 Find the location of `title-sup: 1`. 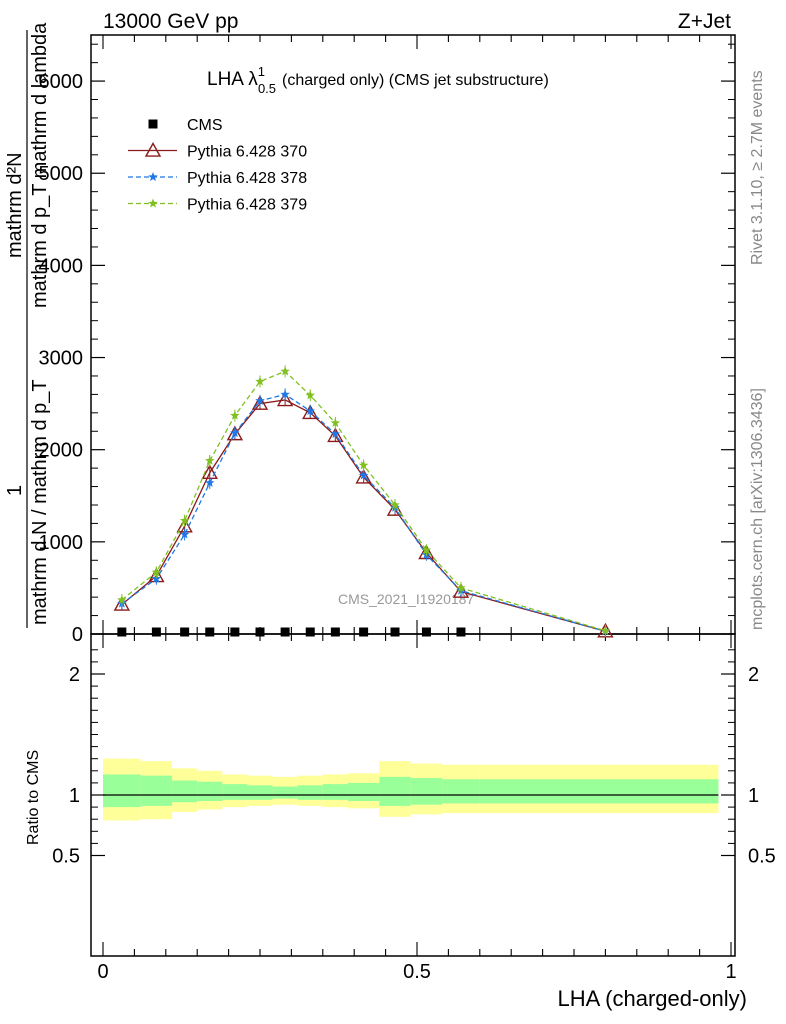

title-sup: 1 is located at coordinates (261, 71).